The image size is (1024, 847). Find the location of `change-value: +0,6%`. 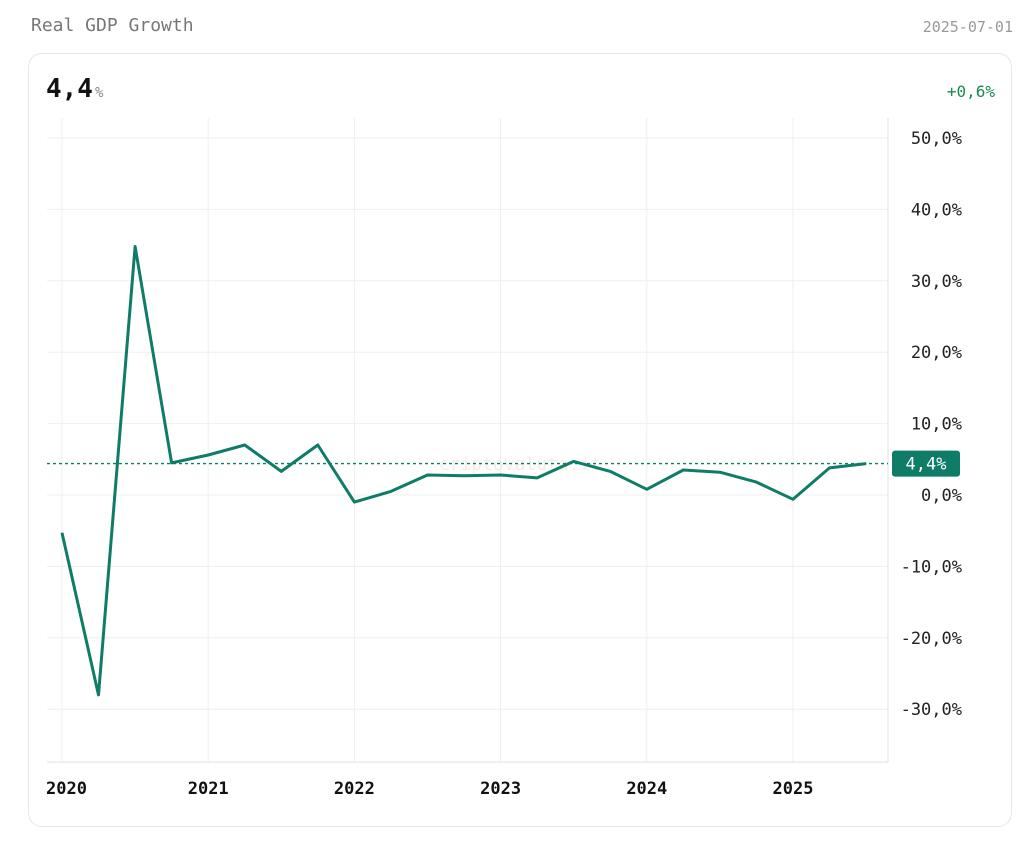

change-value: +0,6% is located at coordinates (970, 91).